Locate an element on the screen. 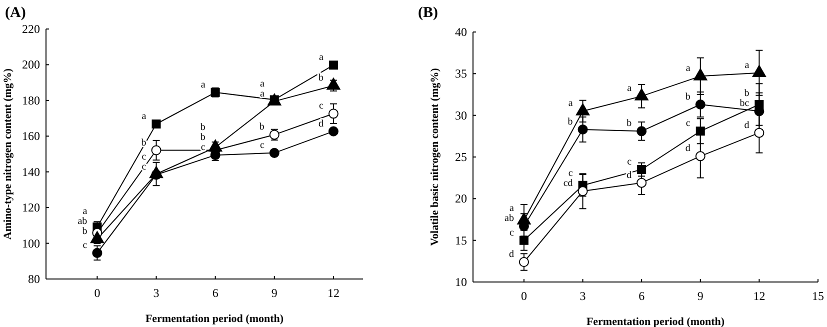 This screenshot has height=327, width=827. y-tick-label: 25 is located at coordinates (461, 157).